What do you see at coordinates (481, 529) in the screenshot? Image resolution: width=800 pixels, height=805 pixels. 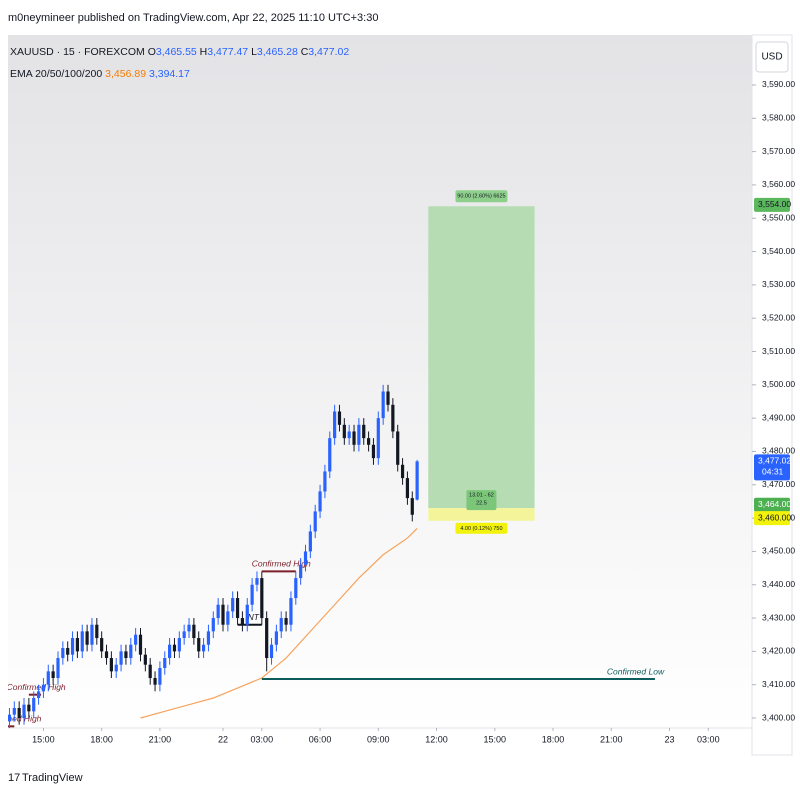 I see `stop-label: 4.00 (0.12%) 750` at bounding box center [481, 529].